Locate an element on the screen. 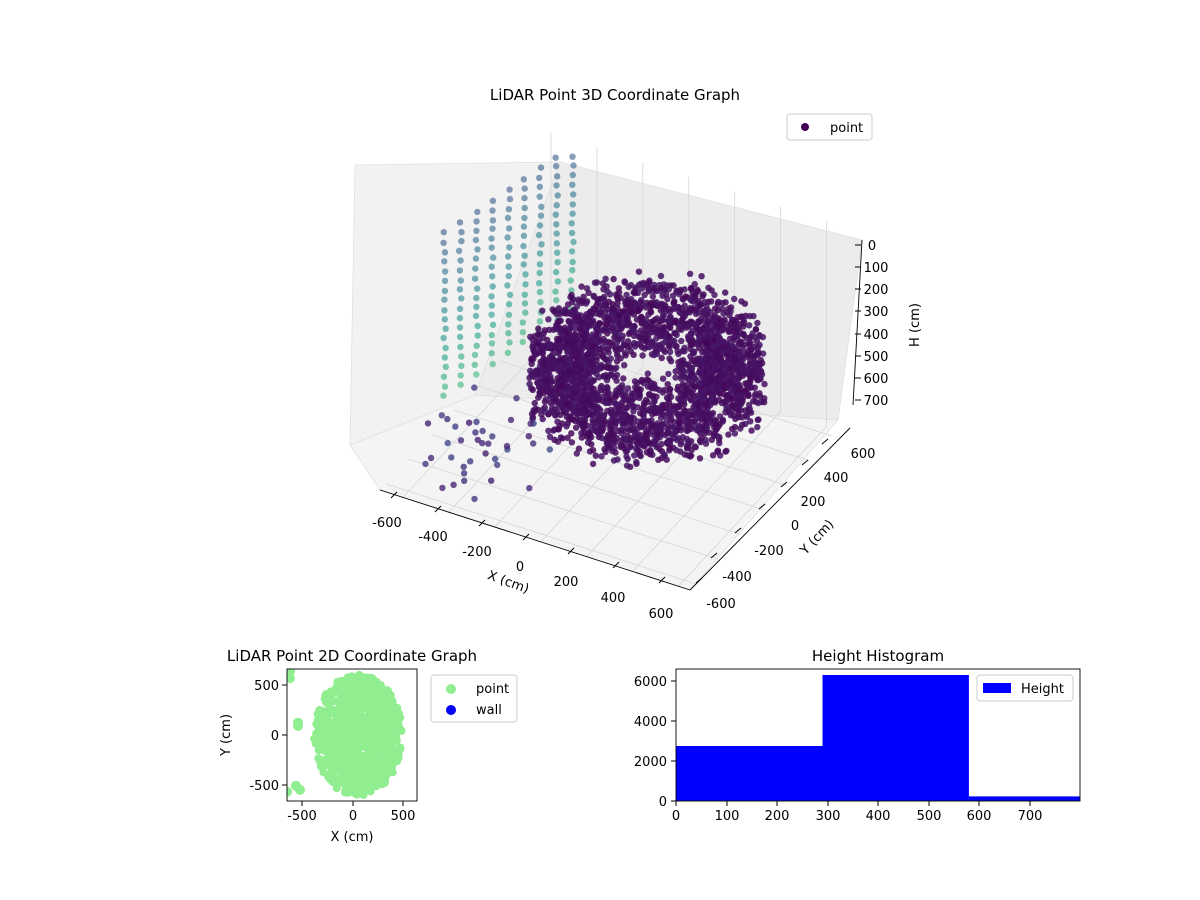 This screenshot has height=900, width=1200. legend-label-point: point is located at coordinates (846, 128).